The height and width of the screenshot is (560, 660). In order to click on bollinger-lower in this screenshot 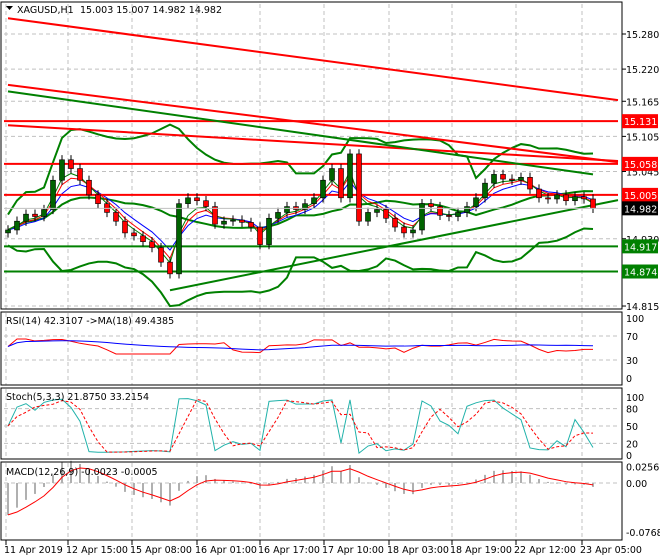, I will do `click(300, 267)`.